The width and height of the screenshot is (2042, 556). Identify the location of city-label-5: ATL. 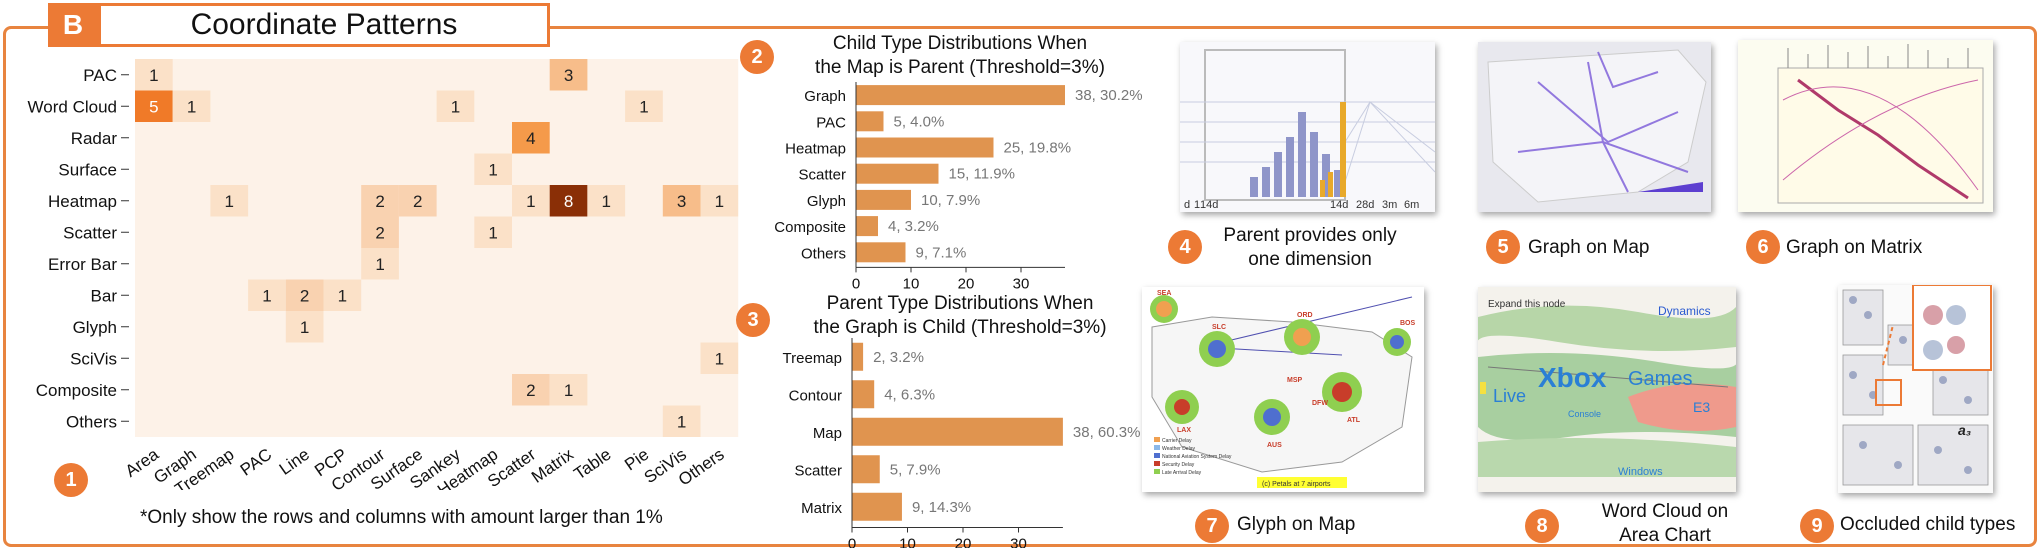
(1354, 420).